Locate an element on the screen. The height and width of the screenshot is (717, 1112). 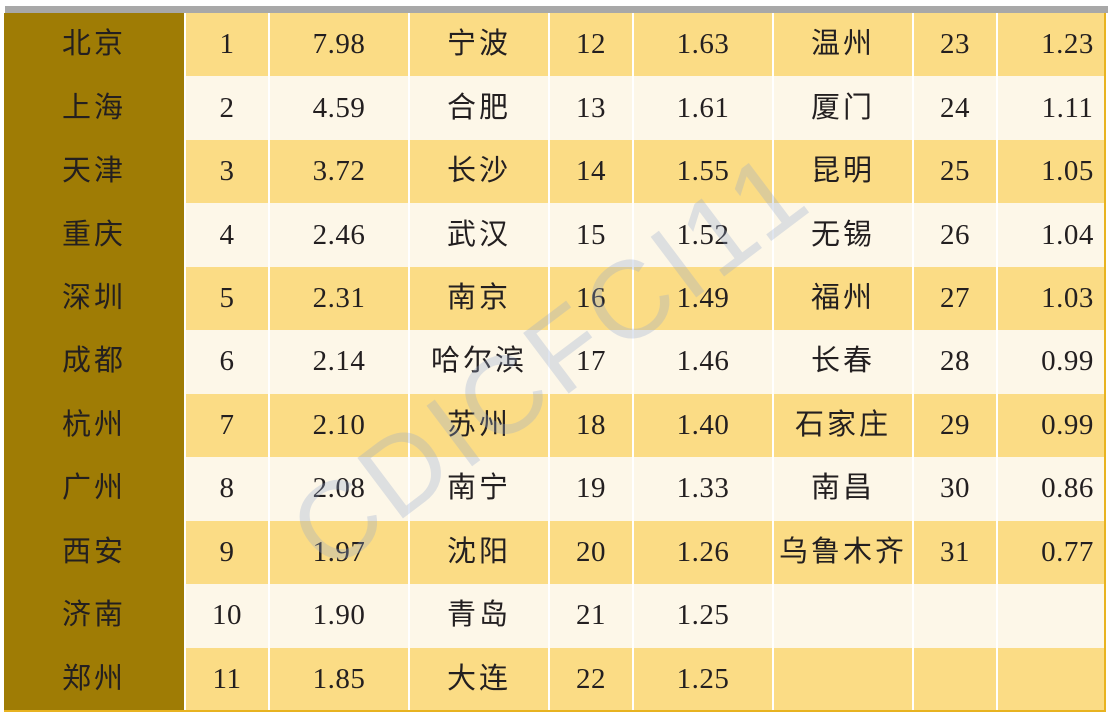
cjk-text: 南京 is located at coordinates (478, 298).